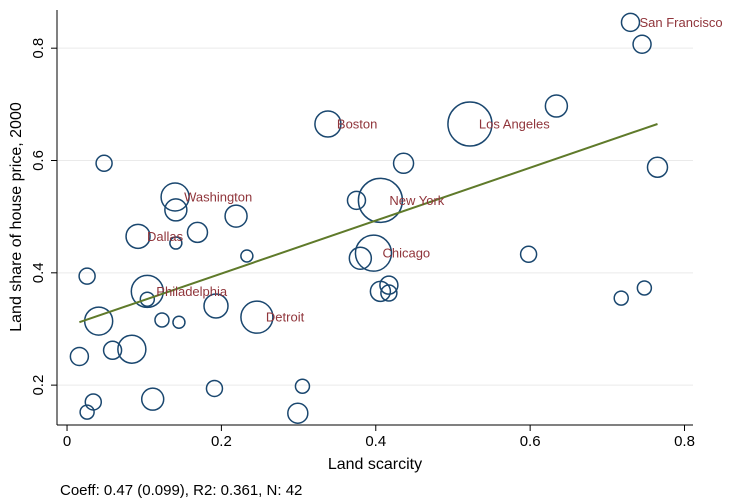  Describe the element at coordinates (38, 160) in the screenshot. I see `y-tick-label: 0.6` at that location.